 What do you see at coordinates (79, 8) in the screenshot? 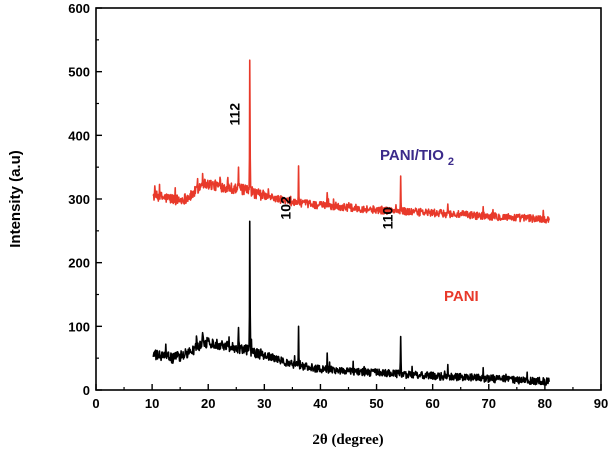
I see `y-tick-label-600: 600` at bounding box center [79, 8].